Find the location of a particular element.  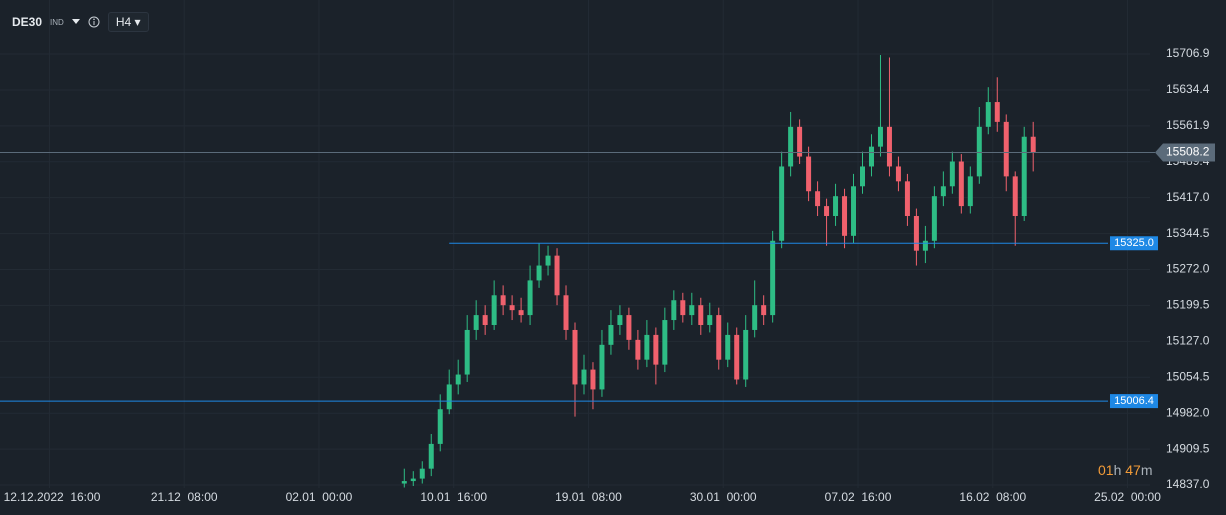

timer-hours: 01 is located at coordinates (1106, 470).